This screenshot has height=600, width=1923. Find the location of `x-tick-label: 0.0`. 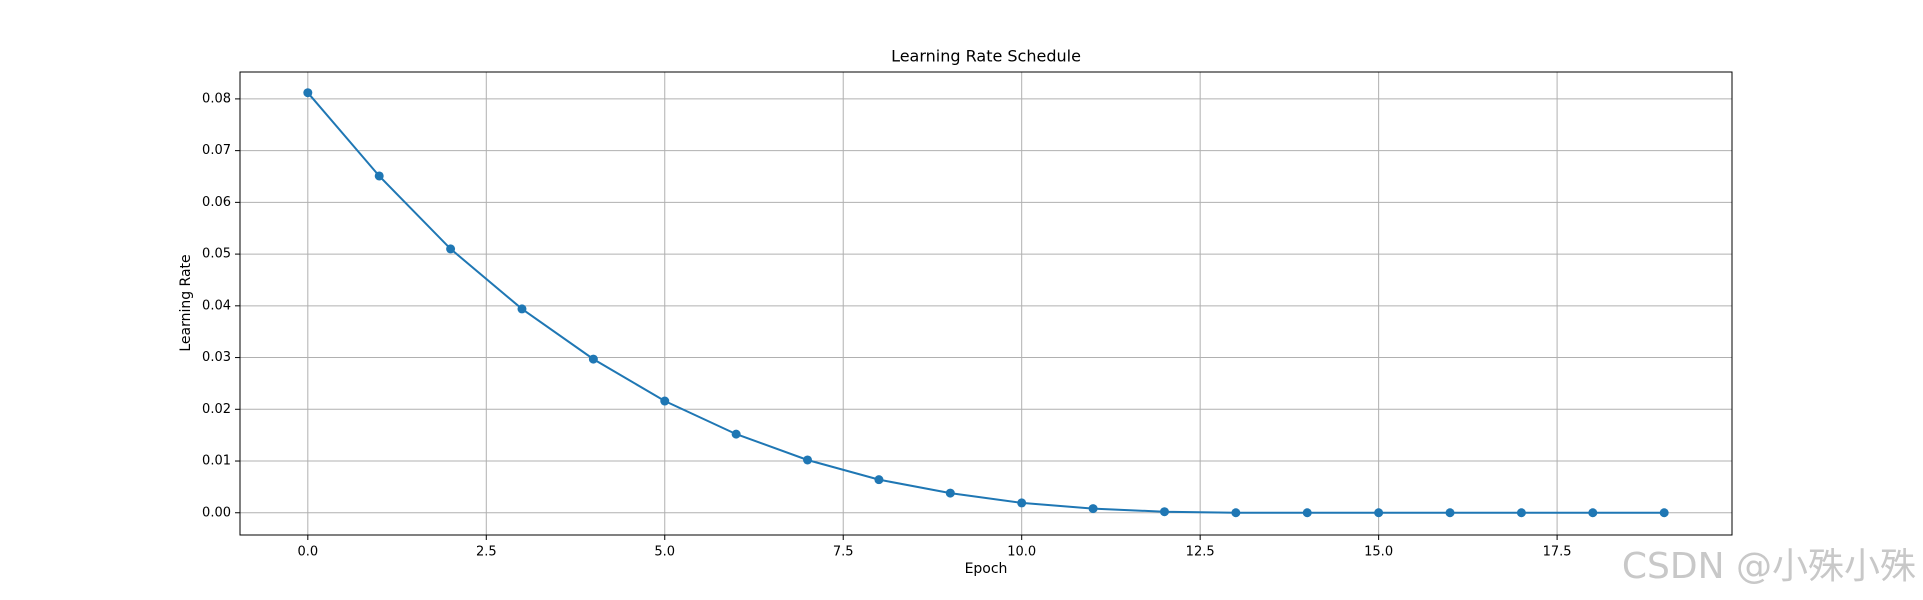

x-tick-label: 0.0 is located at coordinates (307, 552).